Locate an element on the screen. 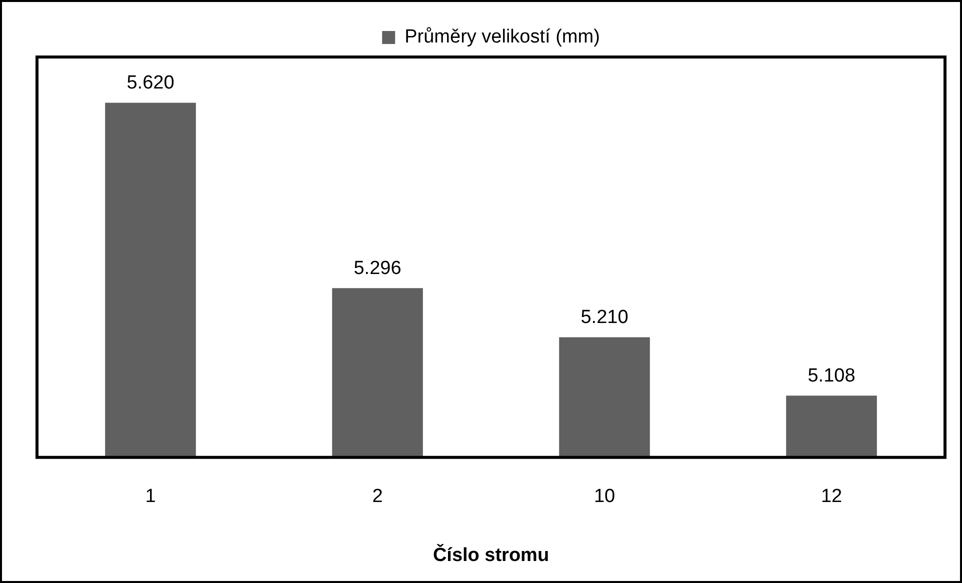 The height and width of the screenshot is (583, 962). data-label: 5.210 is located at coordinates (604, 317).